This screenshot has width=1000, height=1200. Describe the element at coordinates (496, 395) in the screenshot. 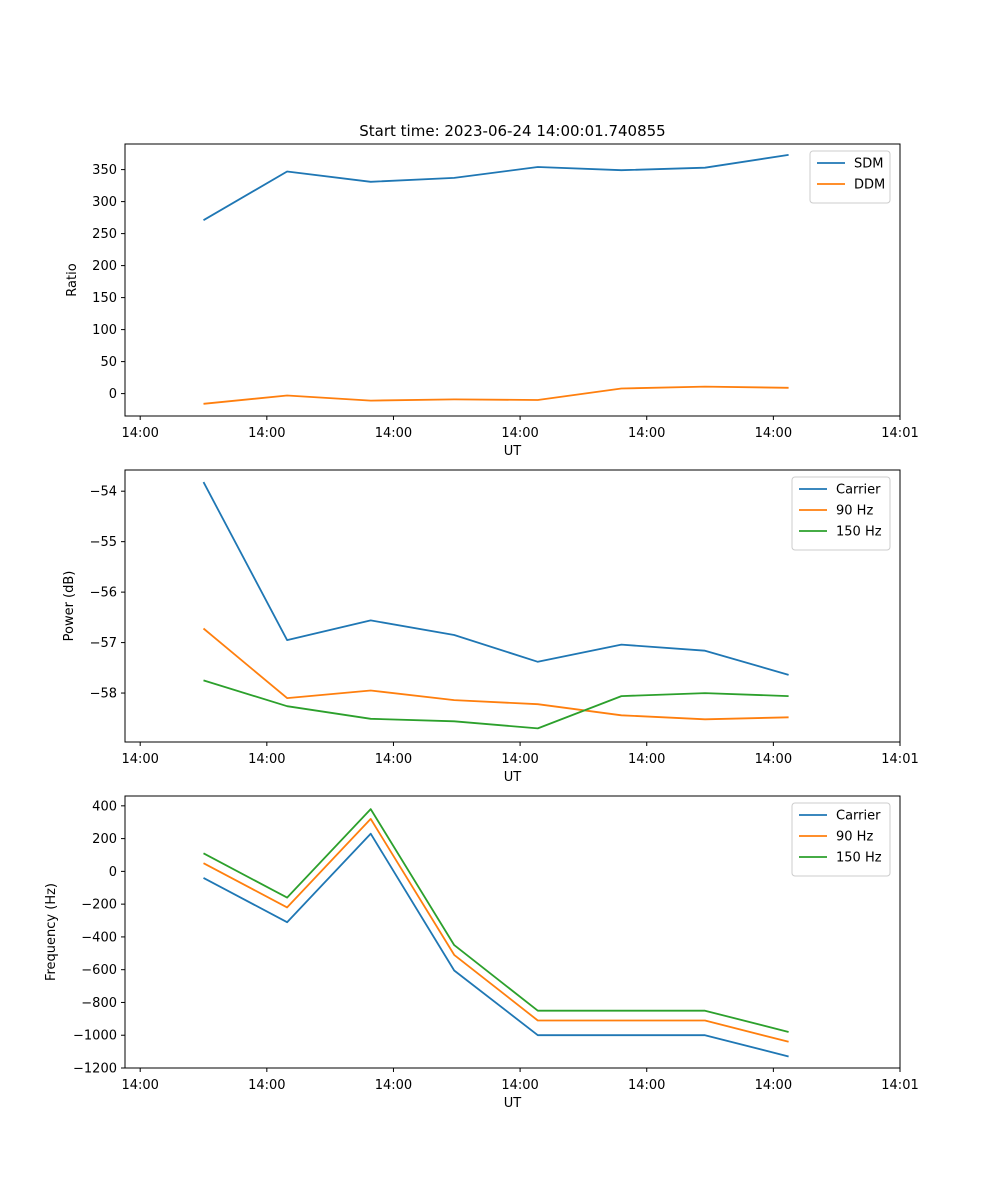

I see `series-line-ddm` at that location.